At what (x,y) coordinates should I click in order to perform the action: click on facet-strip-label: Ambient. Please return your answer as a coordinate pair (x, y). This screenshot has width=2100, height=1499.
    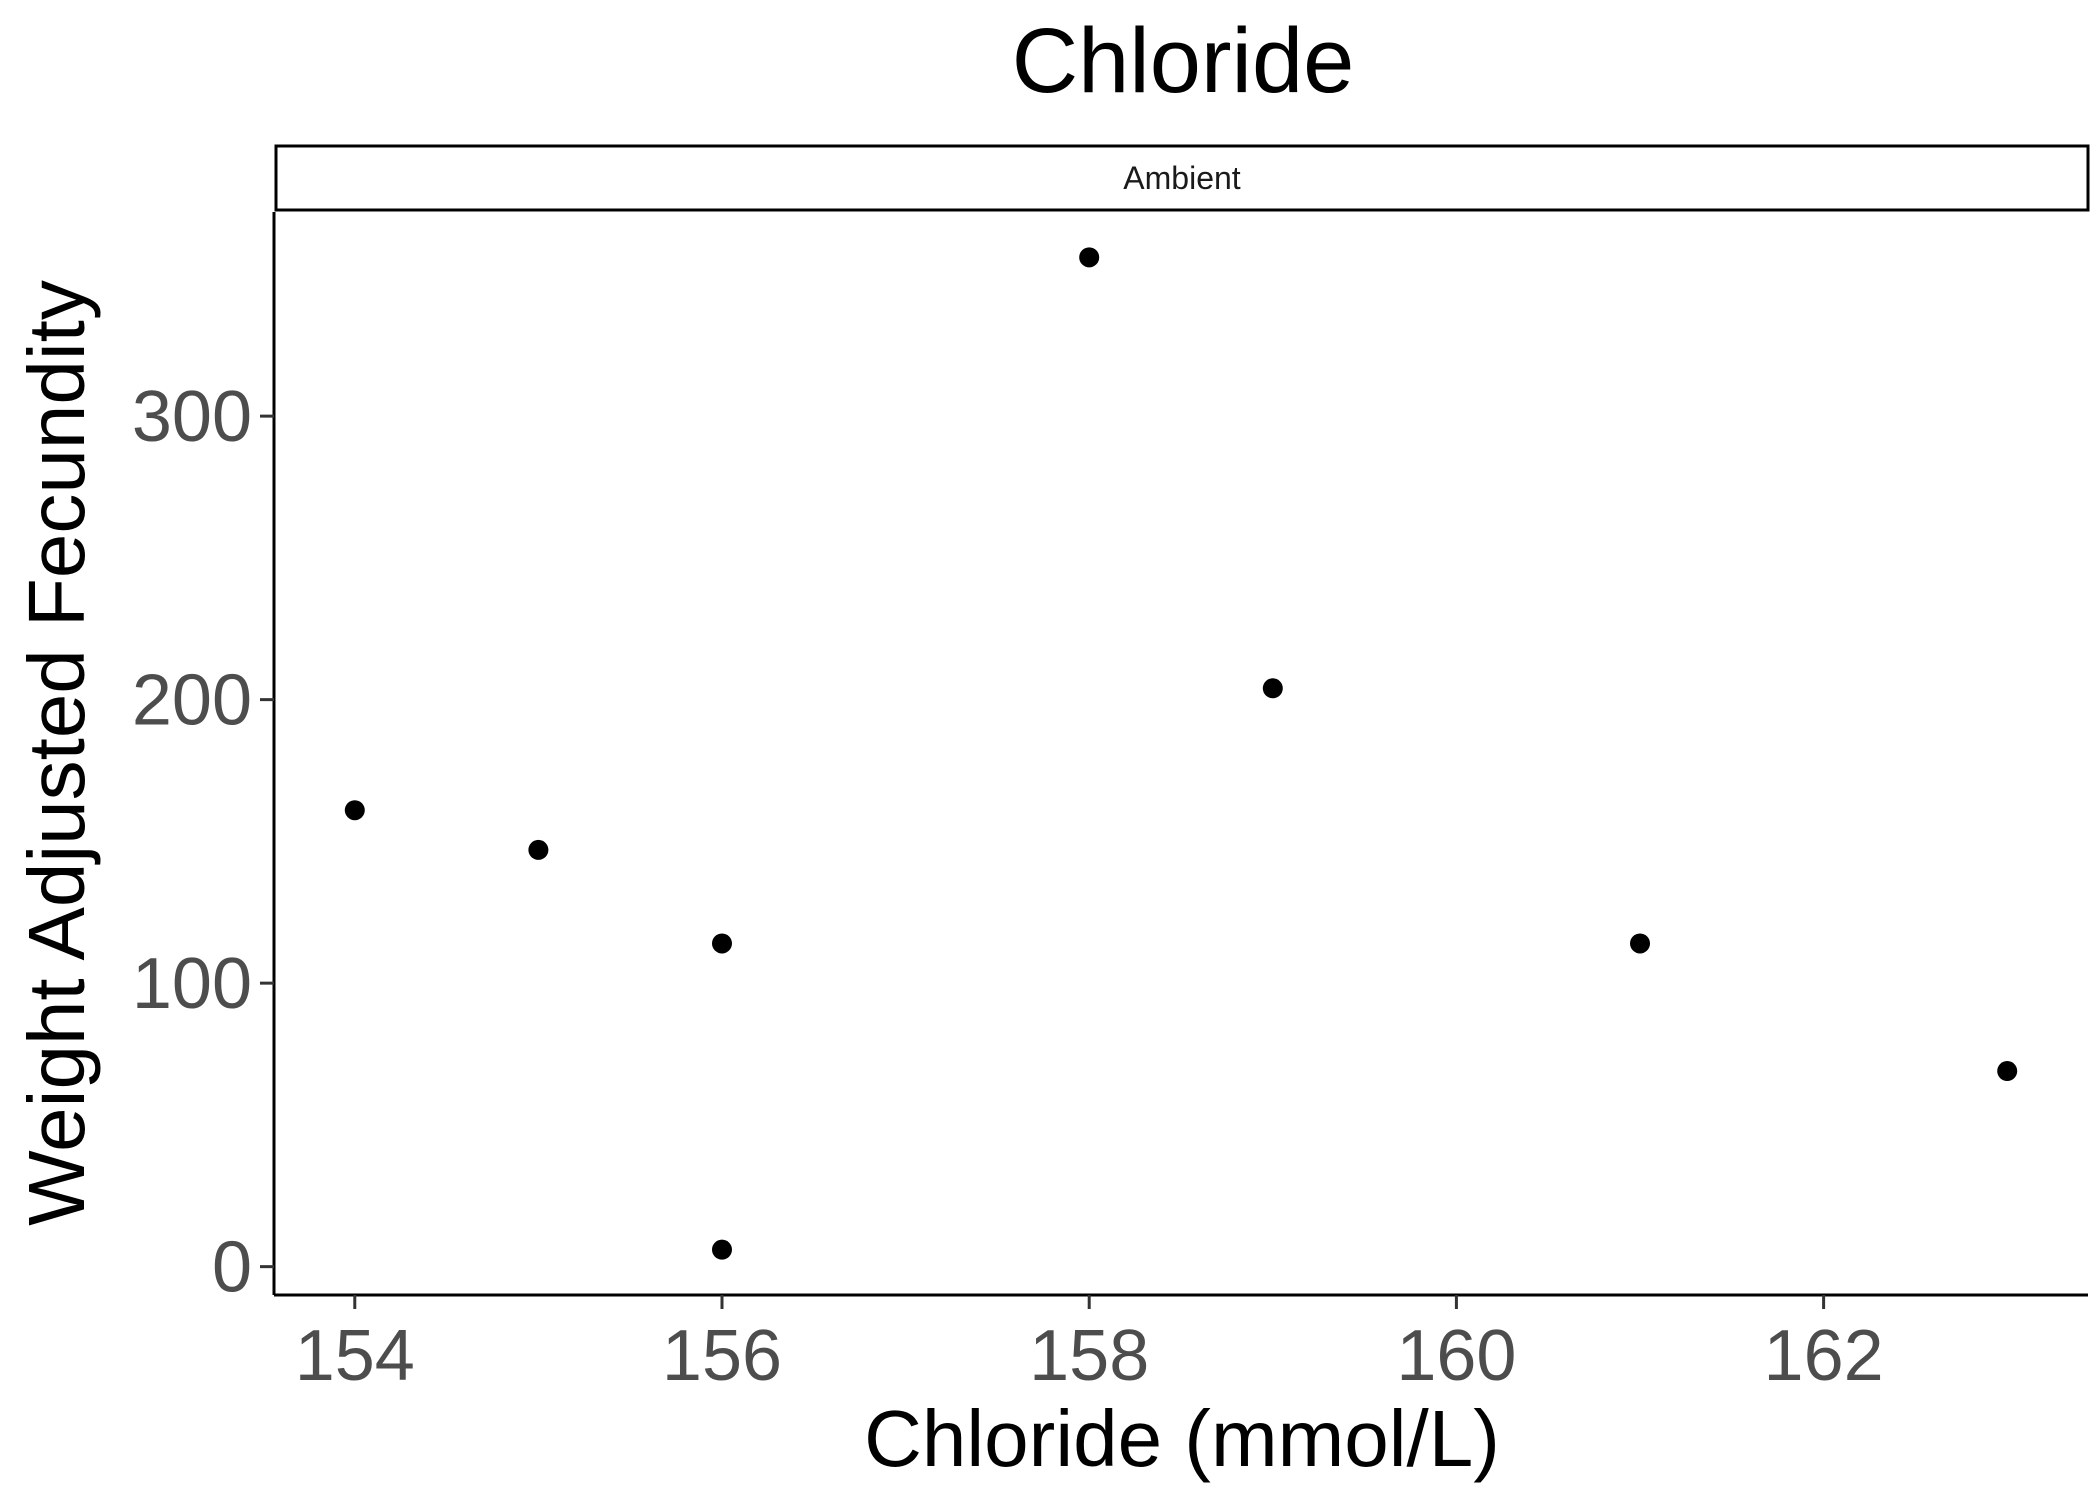
    Looking at the image, I should click on (1182, 178).